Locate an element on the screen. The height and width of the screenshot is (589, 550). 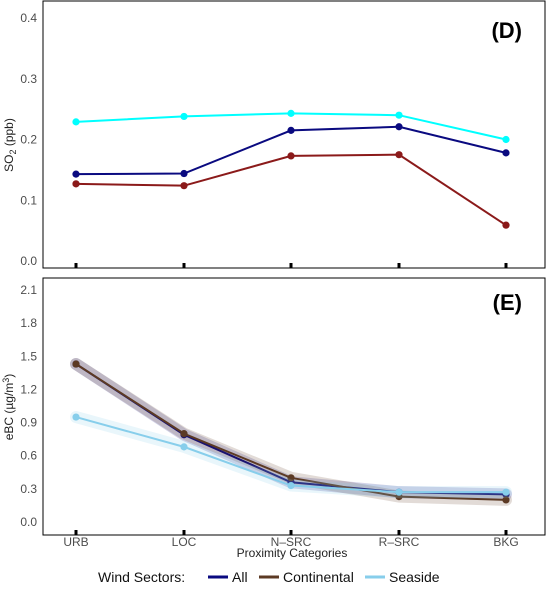
legend-label-0: All is located at coordinates (240, 577).